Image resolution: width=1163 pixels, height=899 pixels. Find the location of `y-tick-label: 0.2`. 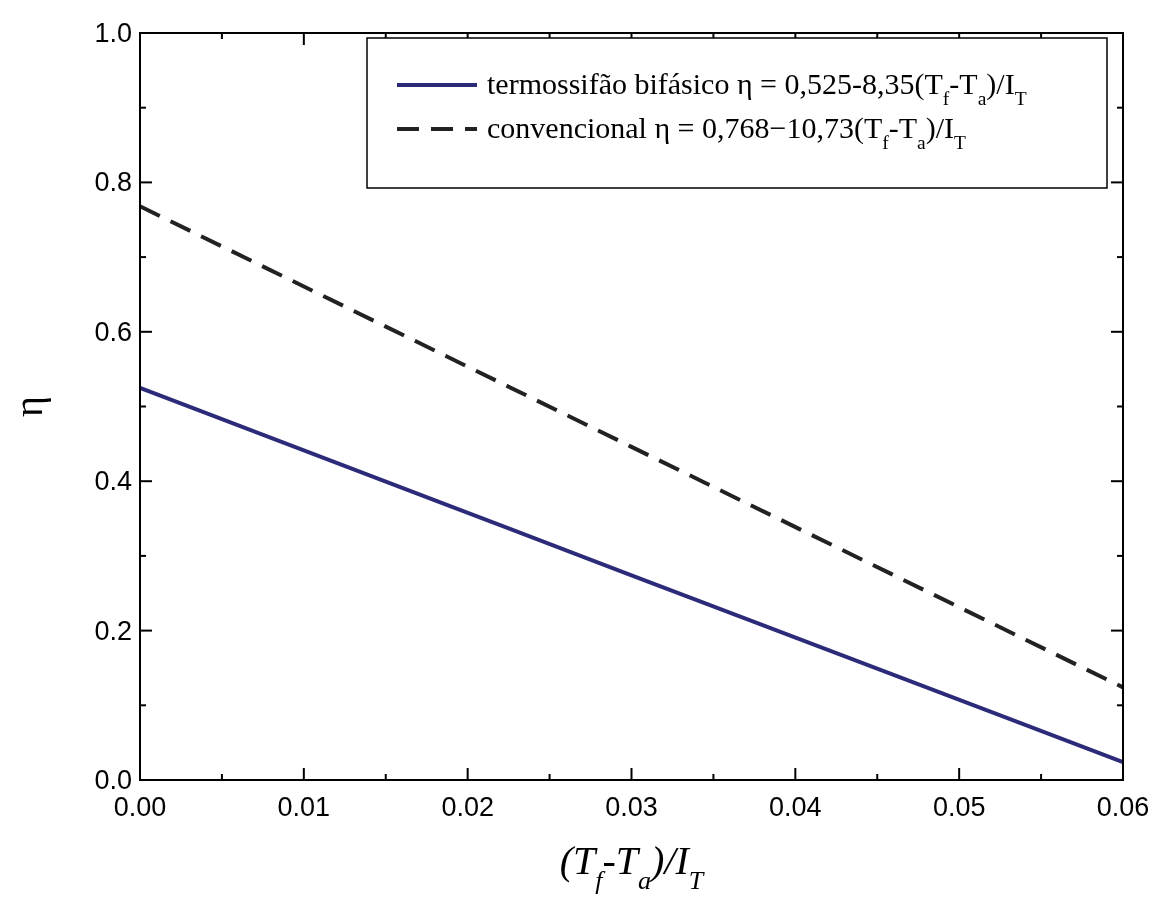

y-tick-label: 0.2 is located at coordinates (113, 630).